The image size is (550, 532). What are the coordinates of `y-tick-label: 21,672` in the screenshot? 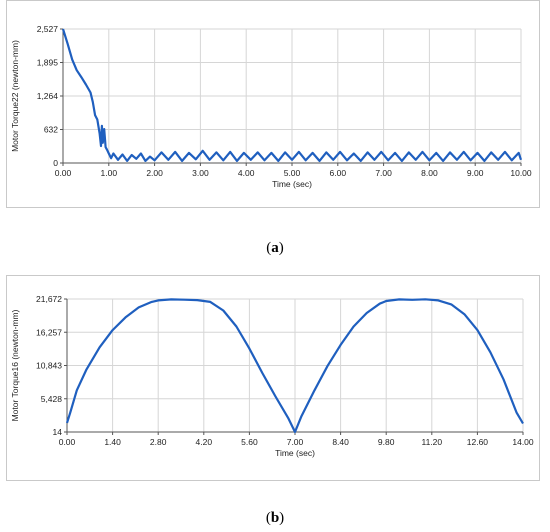 It's located at (49, 299).